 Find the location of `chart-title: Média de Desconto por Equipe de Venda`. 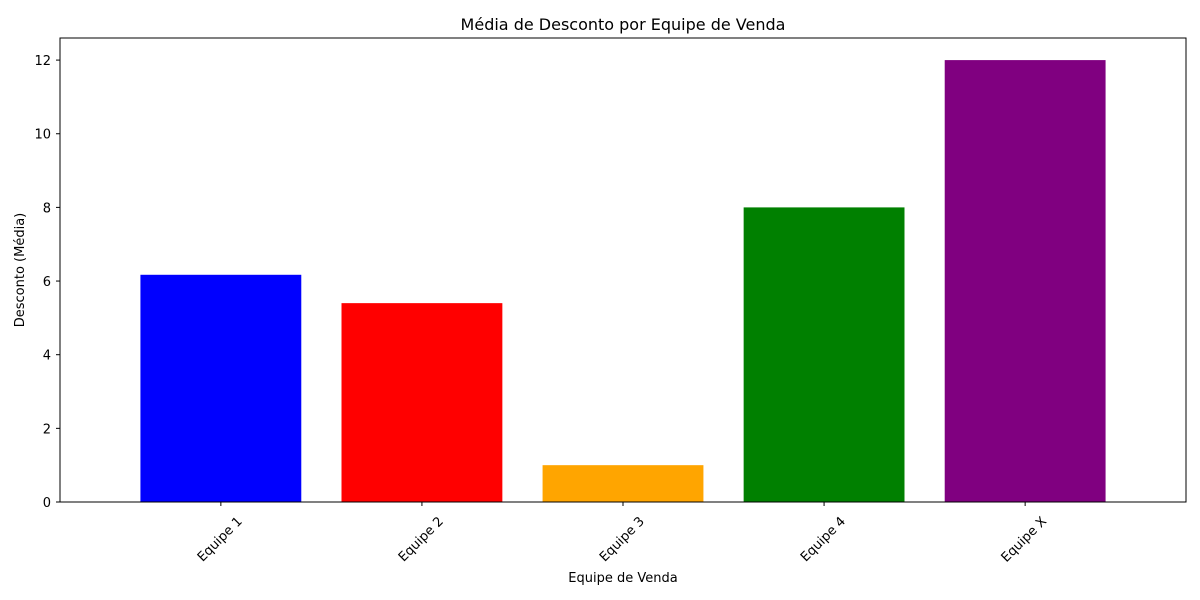

chart-title: Média de Desconto por Equipe de Venda is located at coordinates (623, 24).